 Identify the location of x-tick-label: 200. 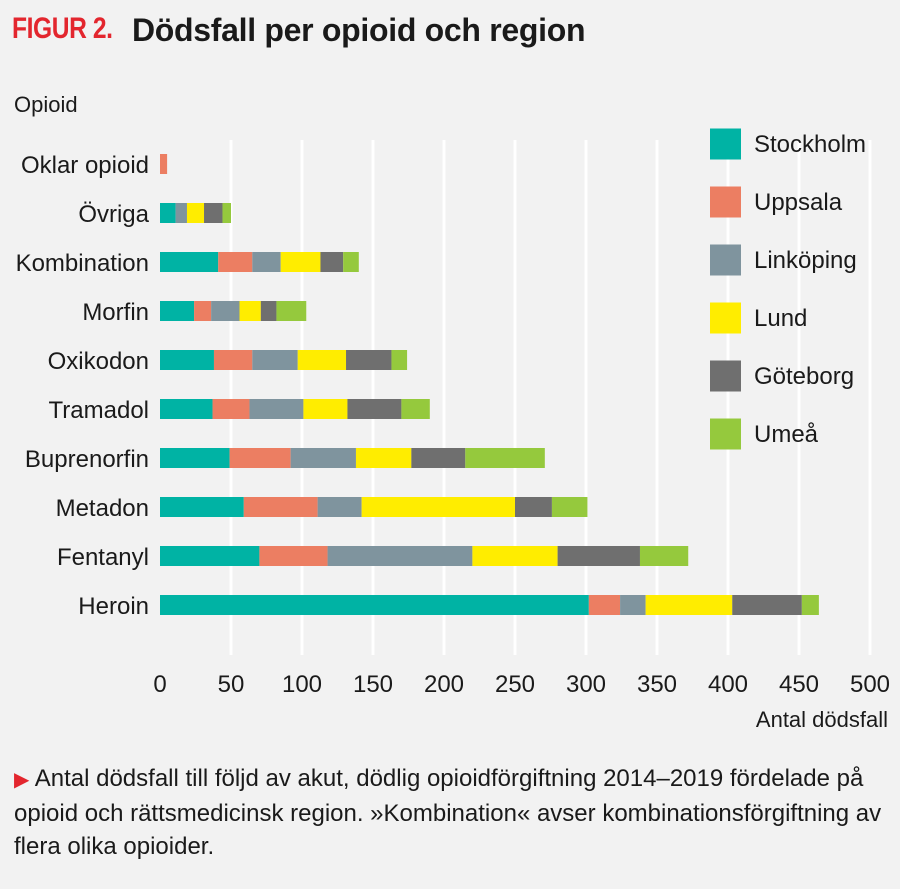
(444, 684).